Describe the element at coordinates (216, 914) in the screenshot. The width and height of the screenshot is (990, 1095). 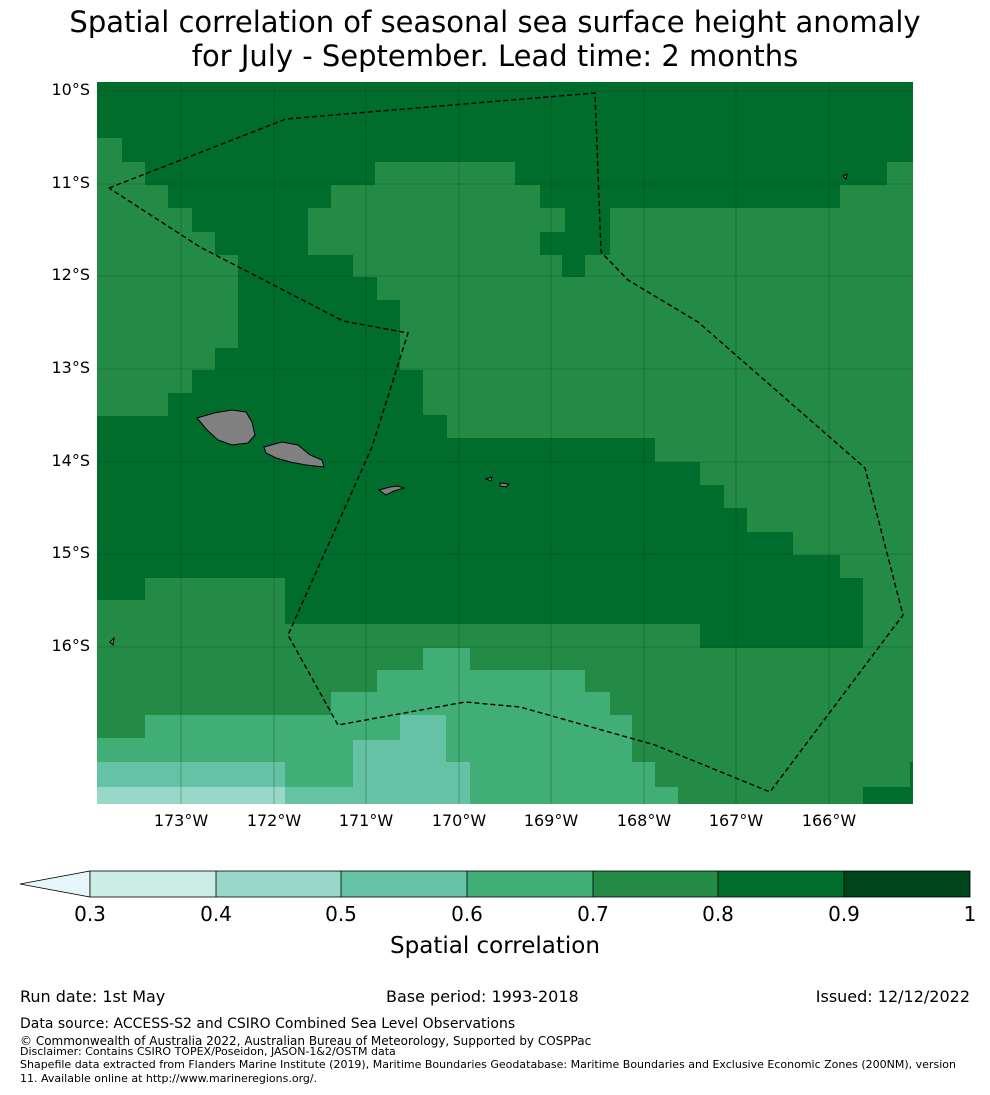
I see `colorbar-tick-0.4: 0.4` at that location.